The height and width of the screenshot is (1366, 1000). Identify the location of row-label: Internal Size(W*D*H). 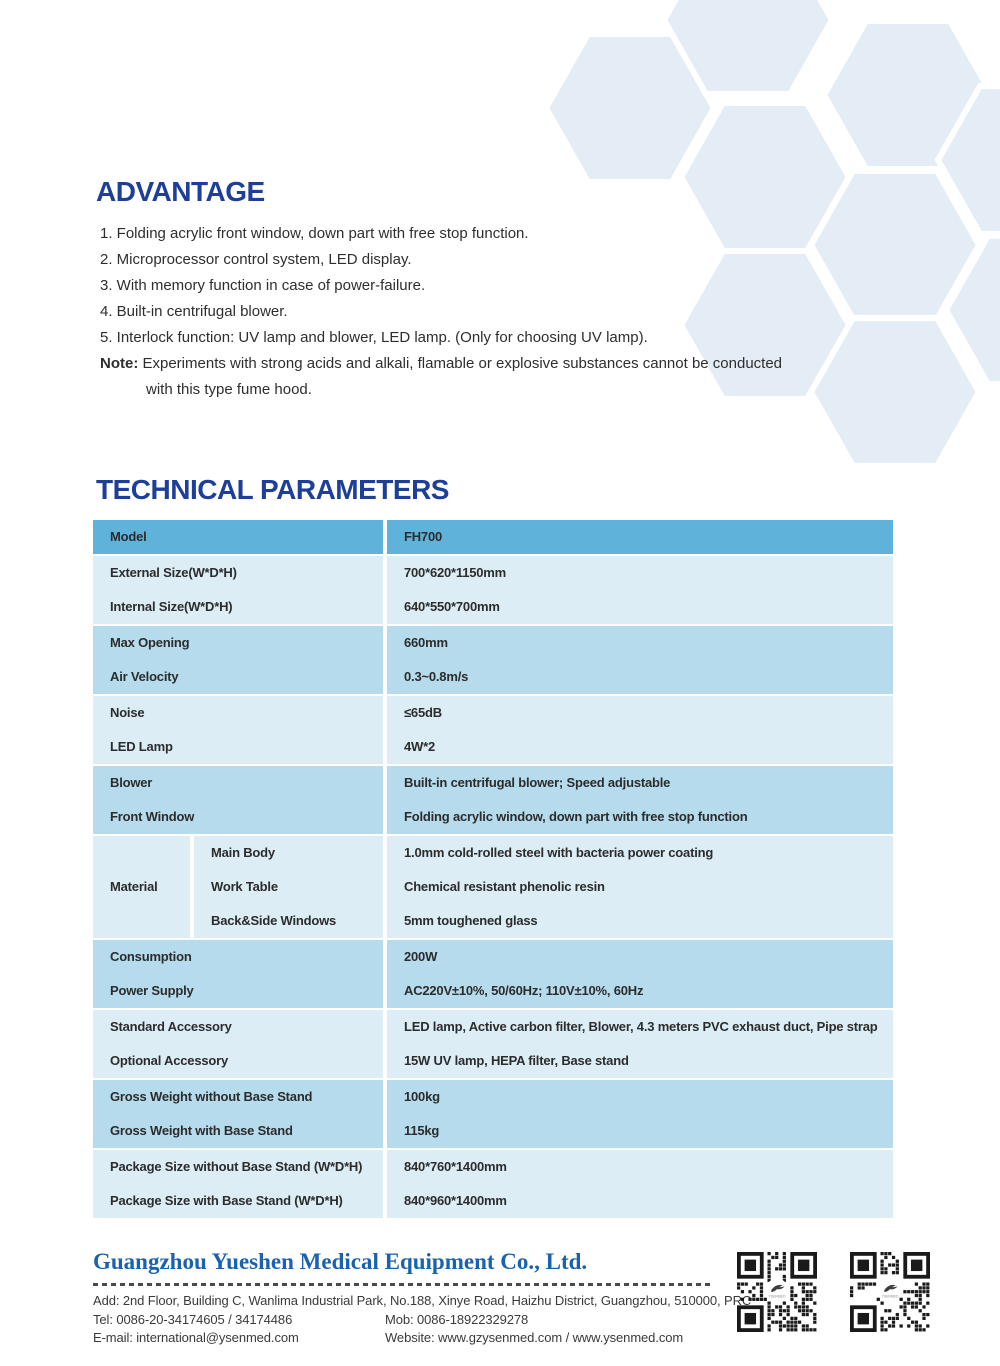
(238, 607).